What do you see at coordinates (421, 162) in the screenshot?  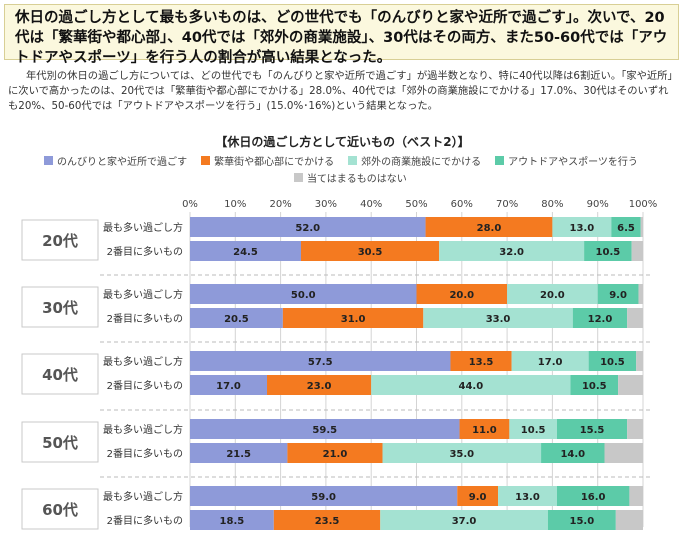 I see `legend-label: 郊外の商業施設にでかける` at bounding box center [421, 162].